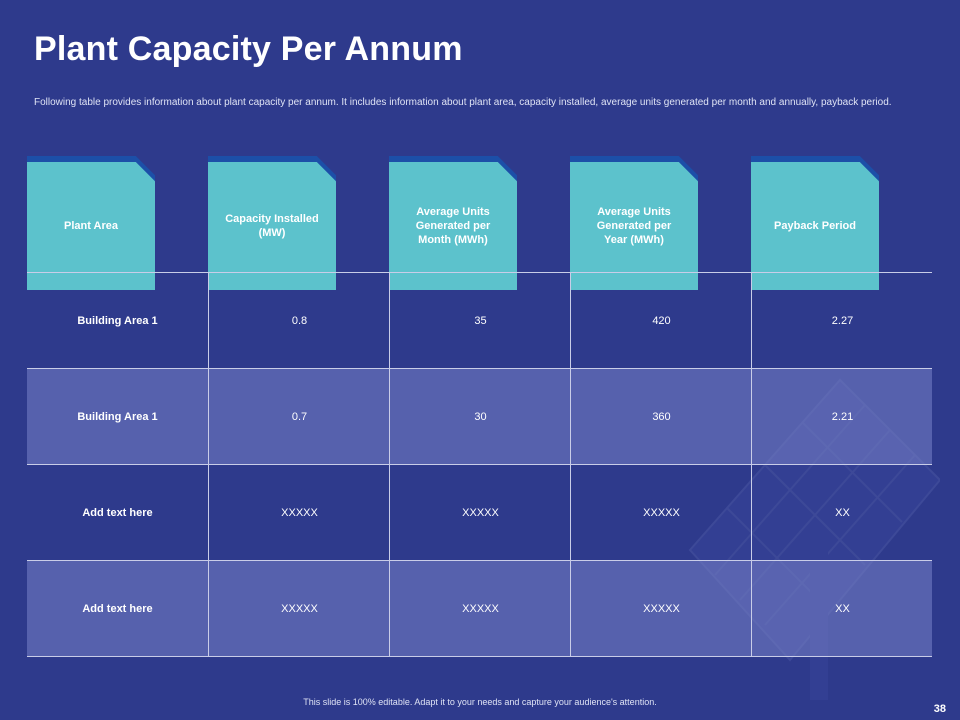 Image resolution: width=960 pixels, height=720 pixels. Describe the element at coordinates (842, 320) in the screenshot. I see `table-cell: 2.27` at that location.